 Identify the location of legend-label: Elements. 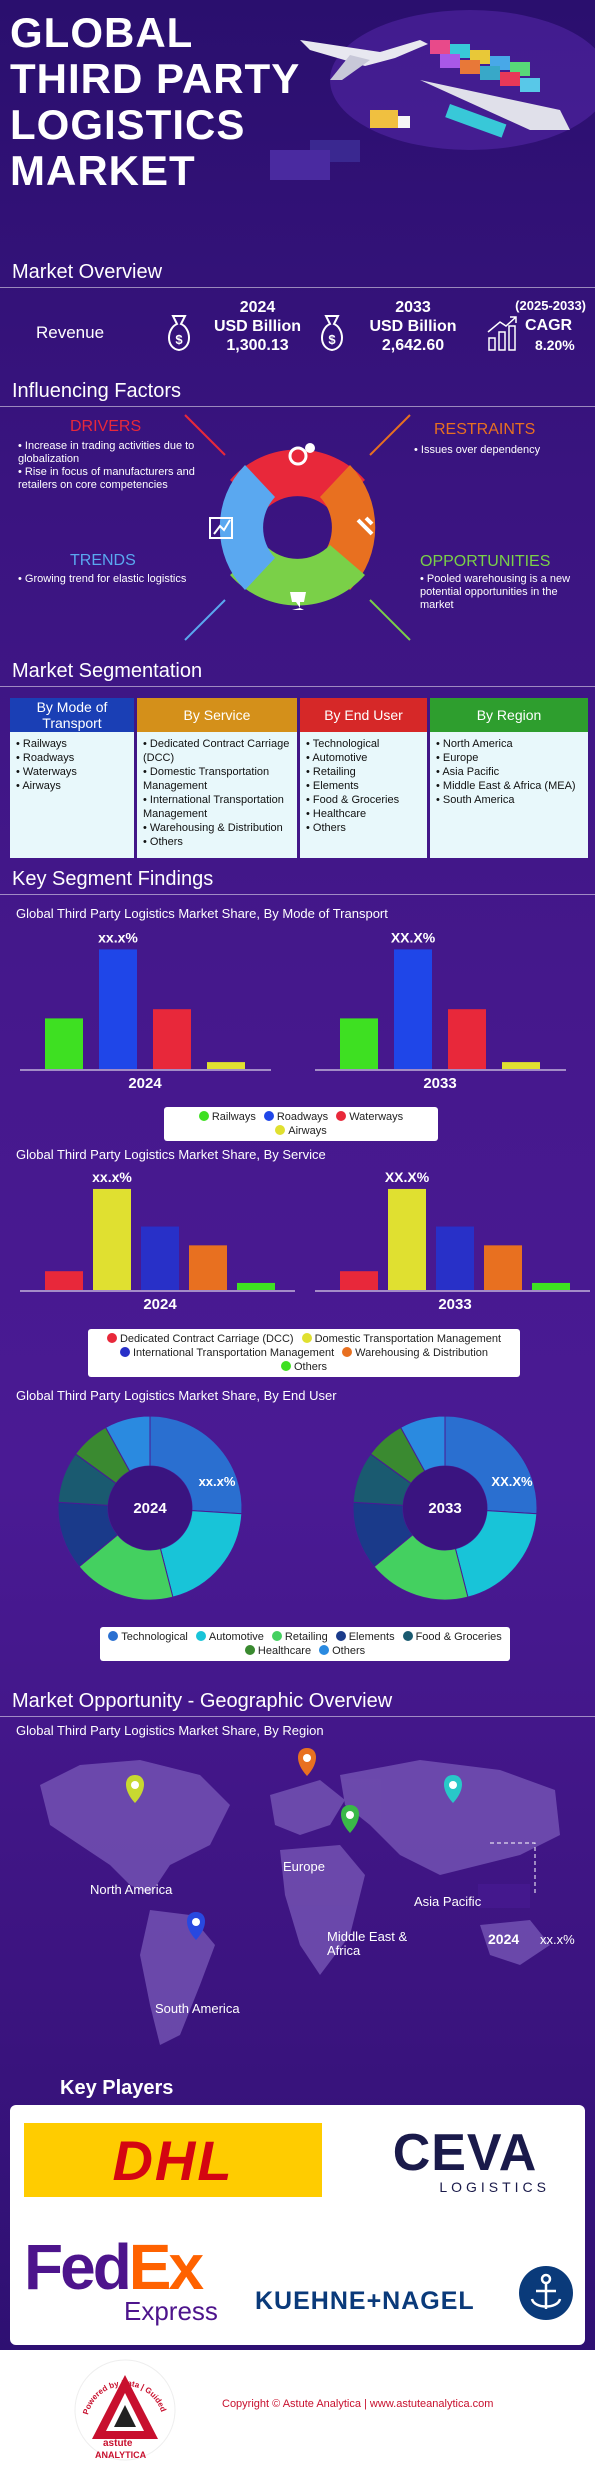
(371, 1637).